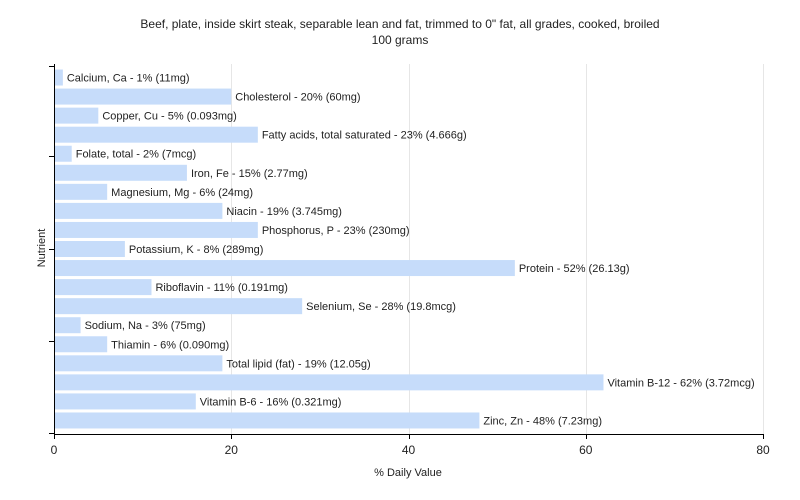 Image resolution: width=800 pixels, height=500 pixels. I want to click on bar-label: Vitamin B-6 - 16% (0.321mg), so click(271, 402).